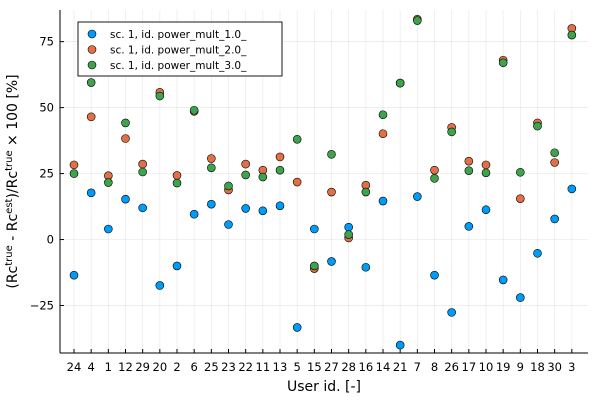 The width and height of the screenshot is (600, 400). What do you see at coordinates (160, 367) in the screenshot?
I see `x-tick-label: 20` at bounding box center [160, 367].